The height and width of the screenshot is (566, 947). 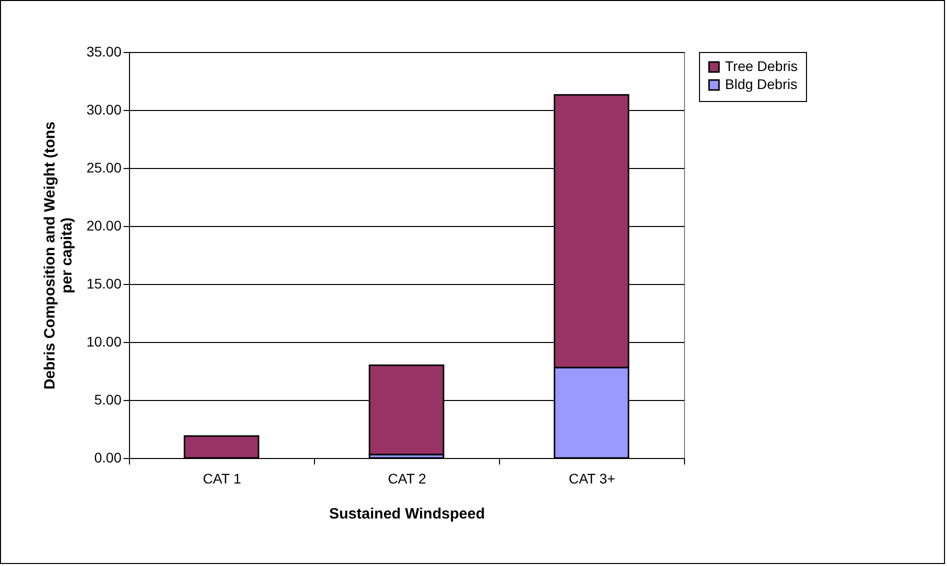 What do you see at coordinates (592, 478) in the screenshot?
I see `x-tick-label: CAT 3+` at bounding box center [592, 478].